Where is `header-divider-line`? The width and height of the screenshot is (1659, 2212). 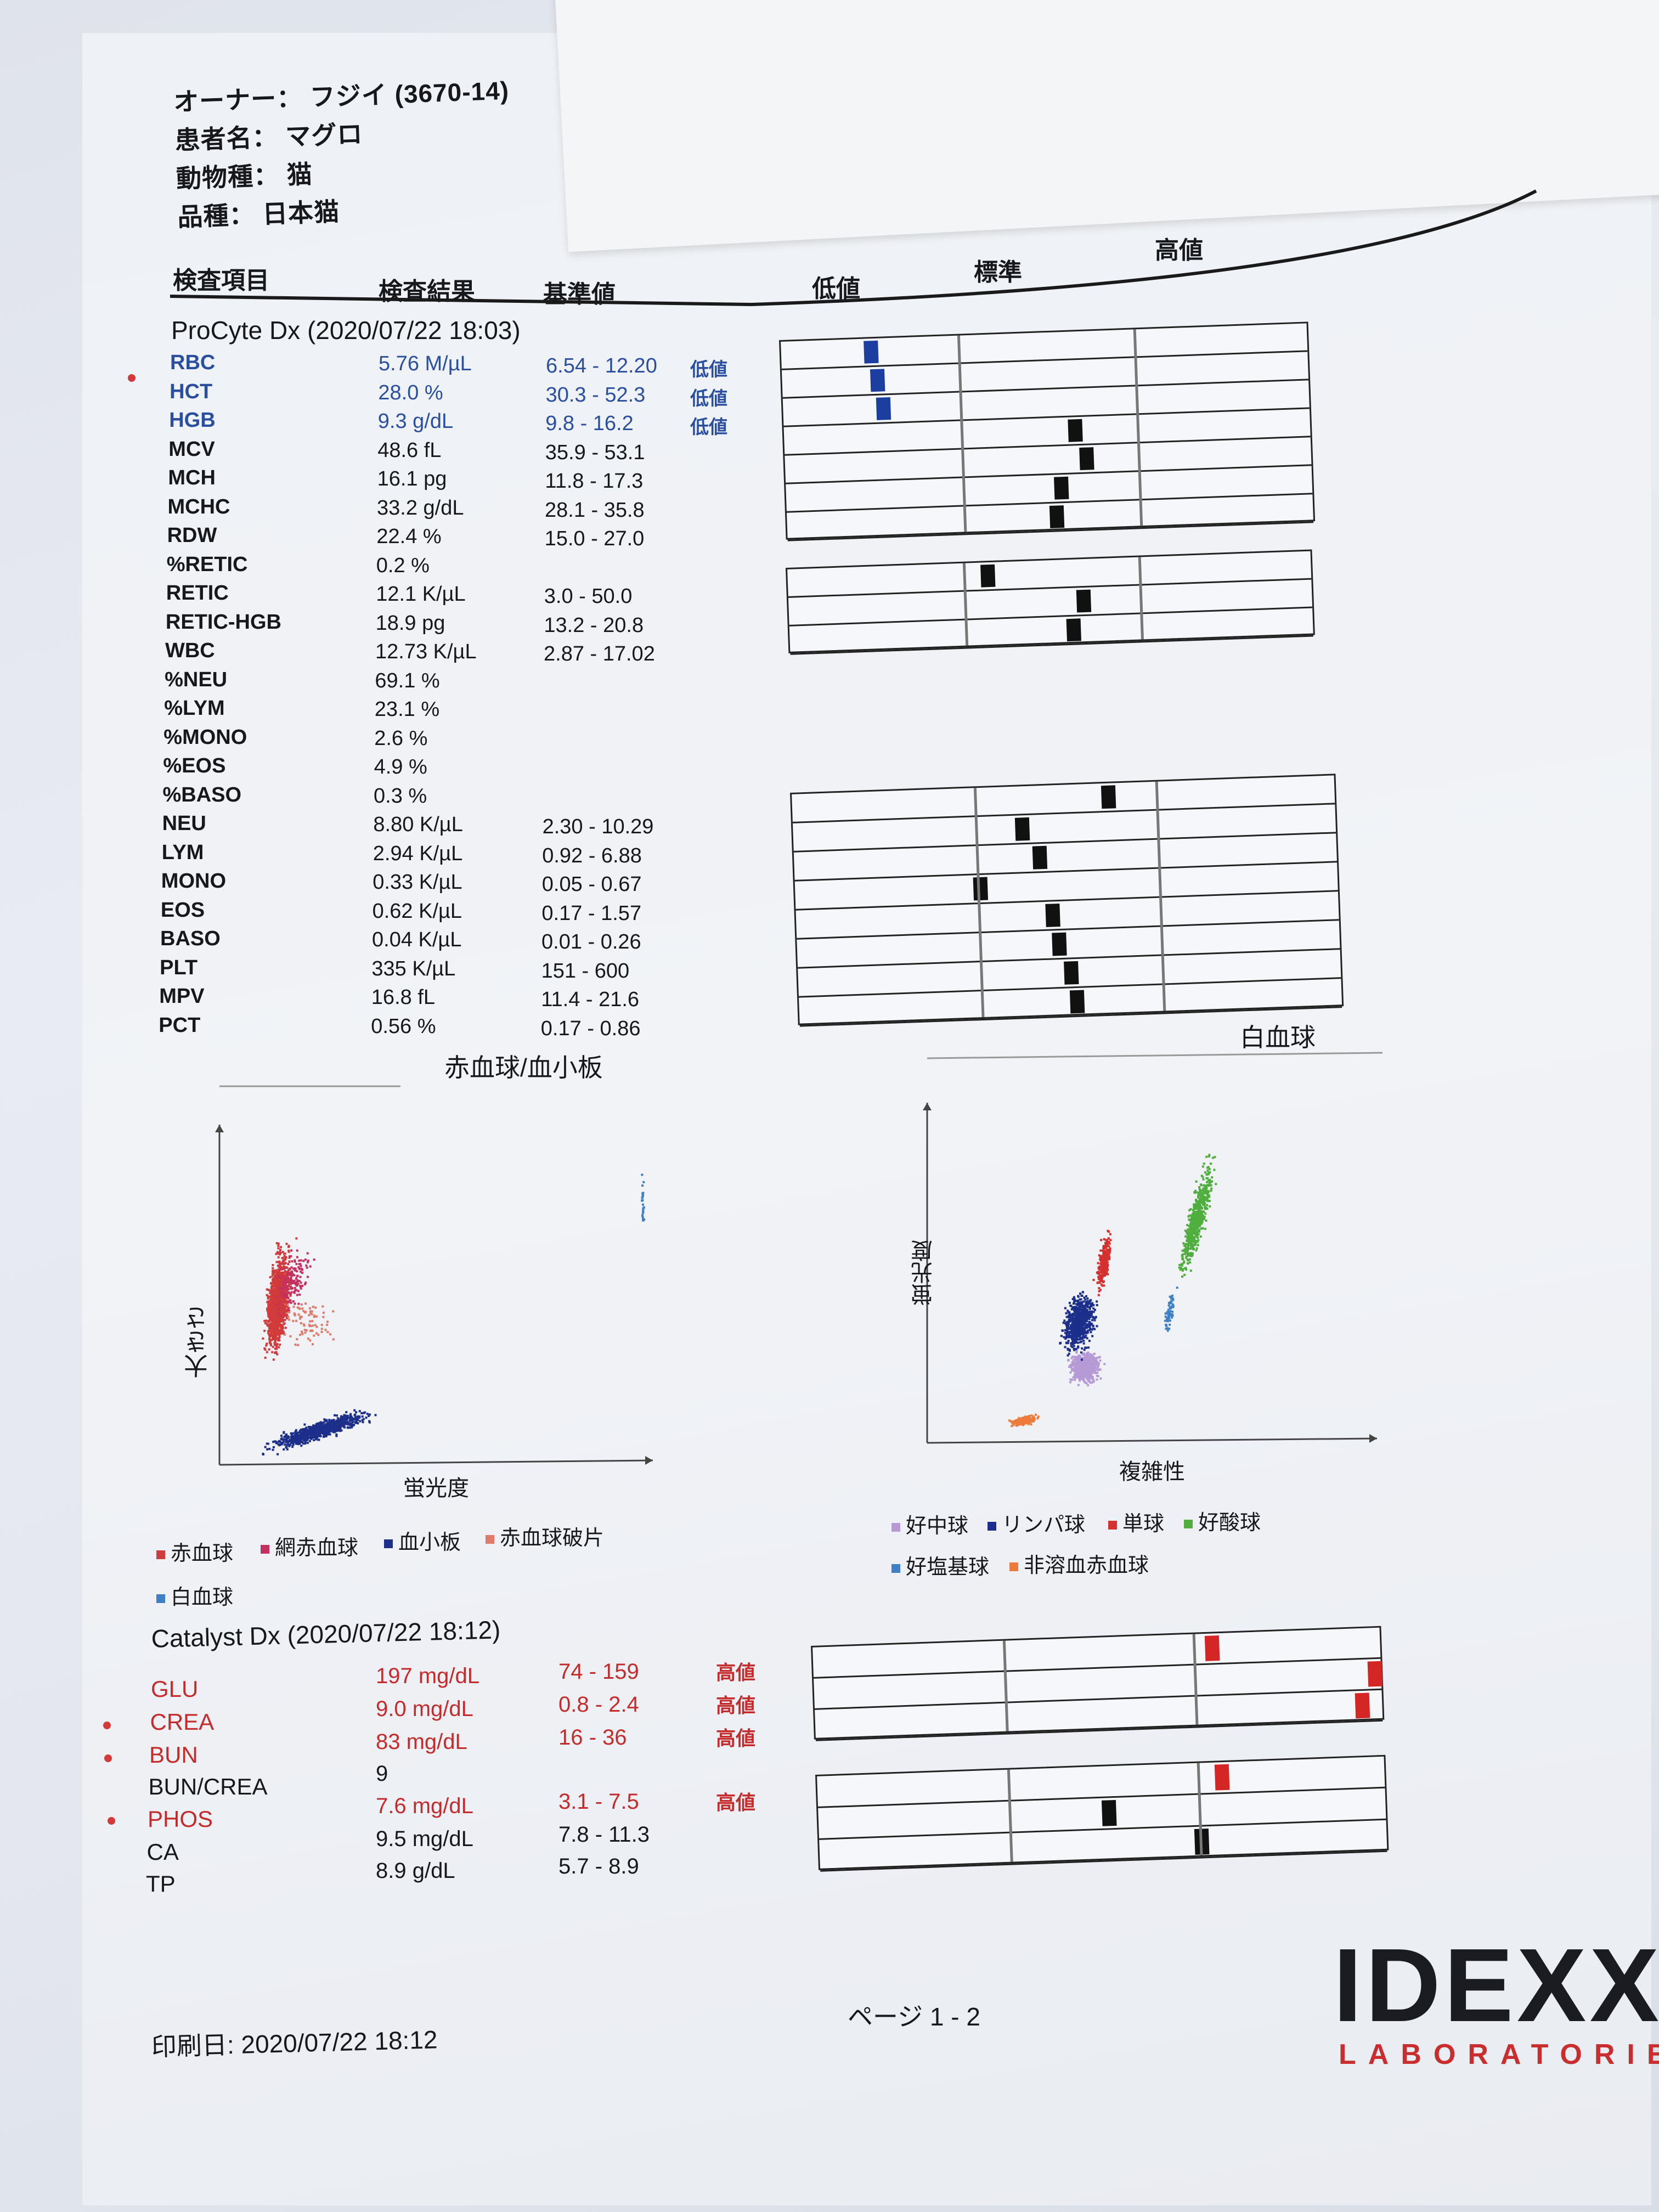 header-divider-line is located at coordinates (854, 248).